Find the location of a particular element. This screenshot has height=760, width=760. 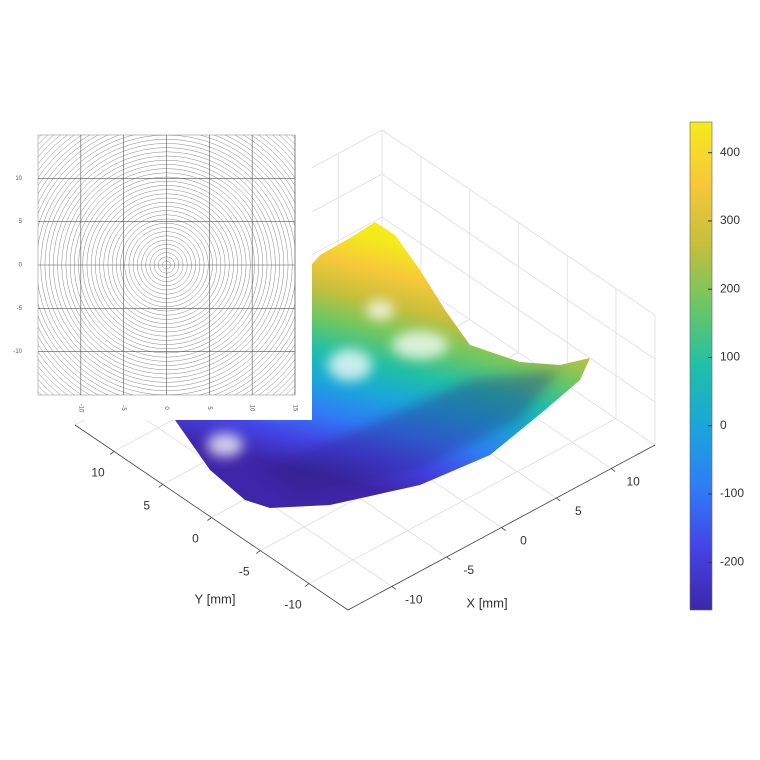

grid-line is located at coordinates (462, 501).